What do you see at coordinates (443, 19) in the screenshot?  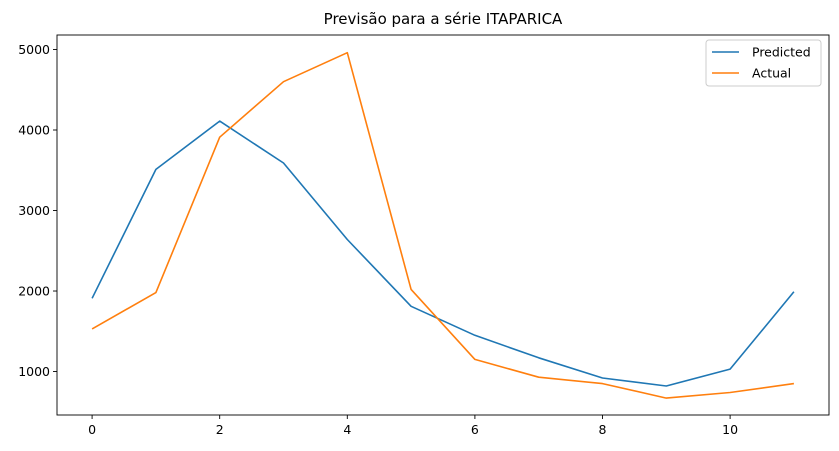 I see `chart-title: Previsão para a série ITAPARICA` at bounding box center [443, 19].